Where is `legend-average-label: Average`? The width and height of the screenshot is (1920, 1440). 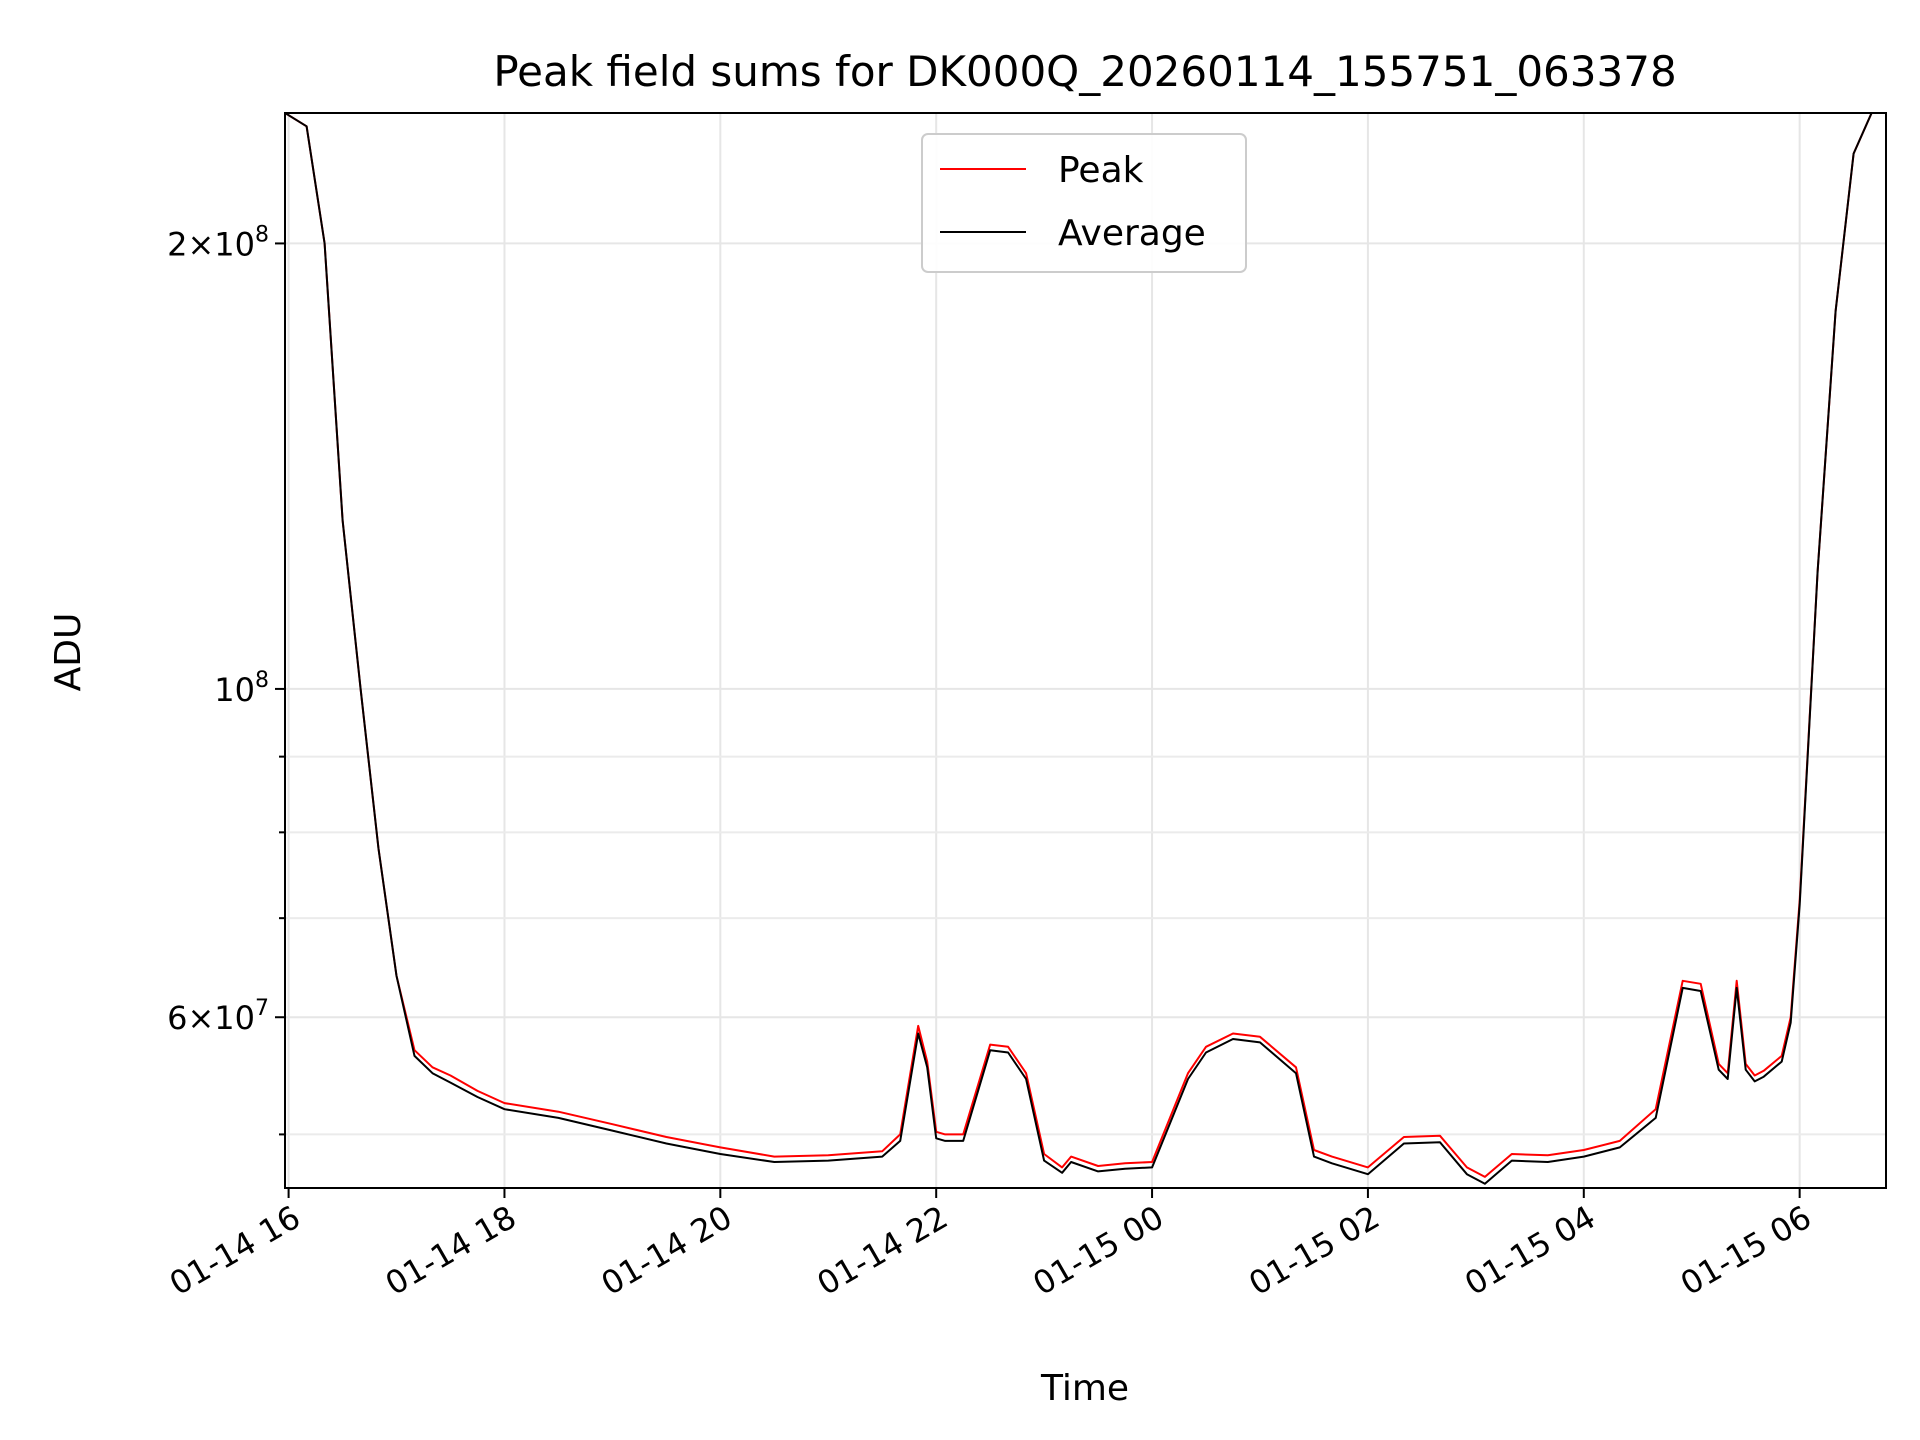 legend-average-label: Average is located at coordinates (1132, 233).